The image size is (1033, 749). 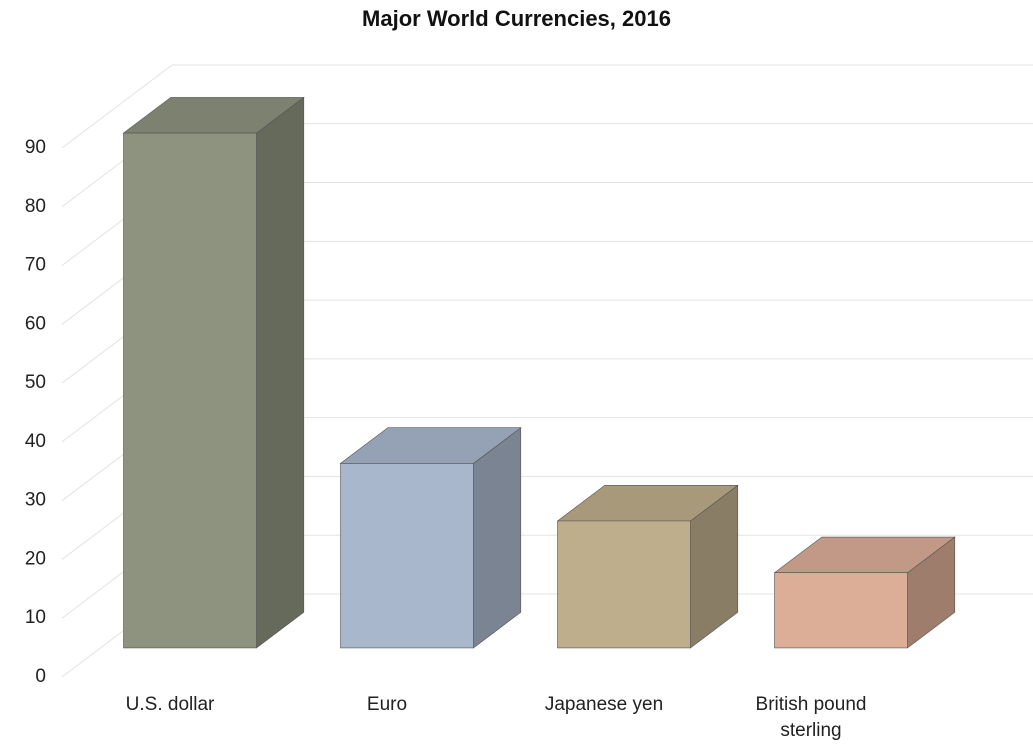 I want to click on y-tick-label: 90, so click(x=35, y=147).